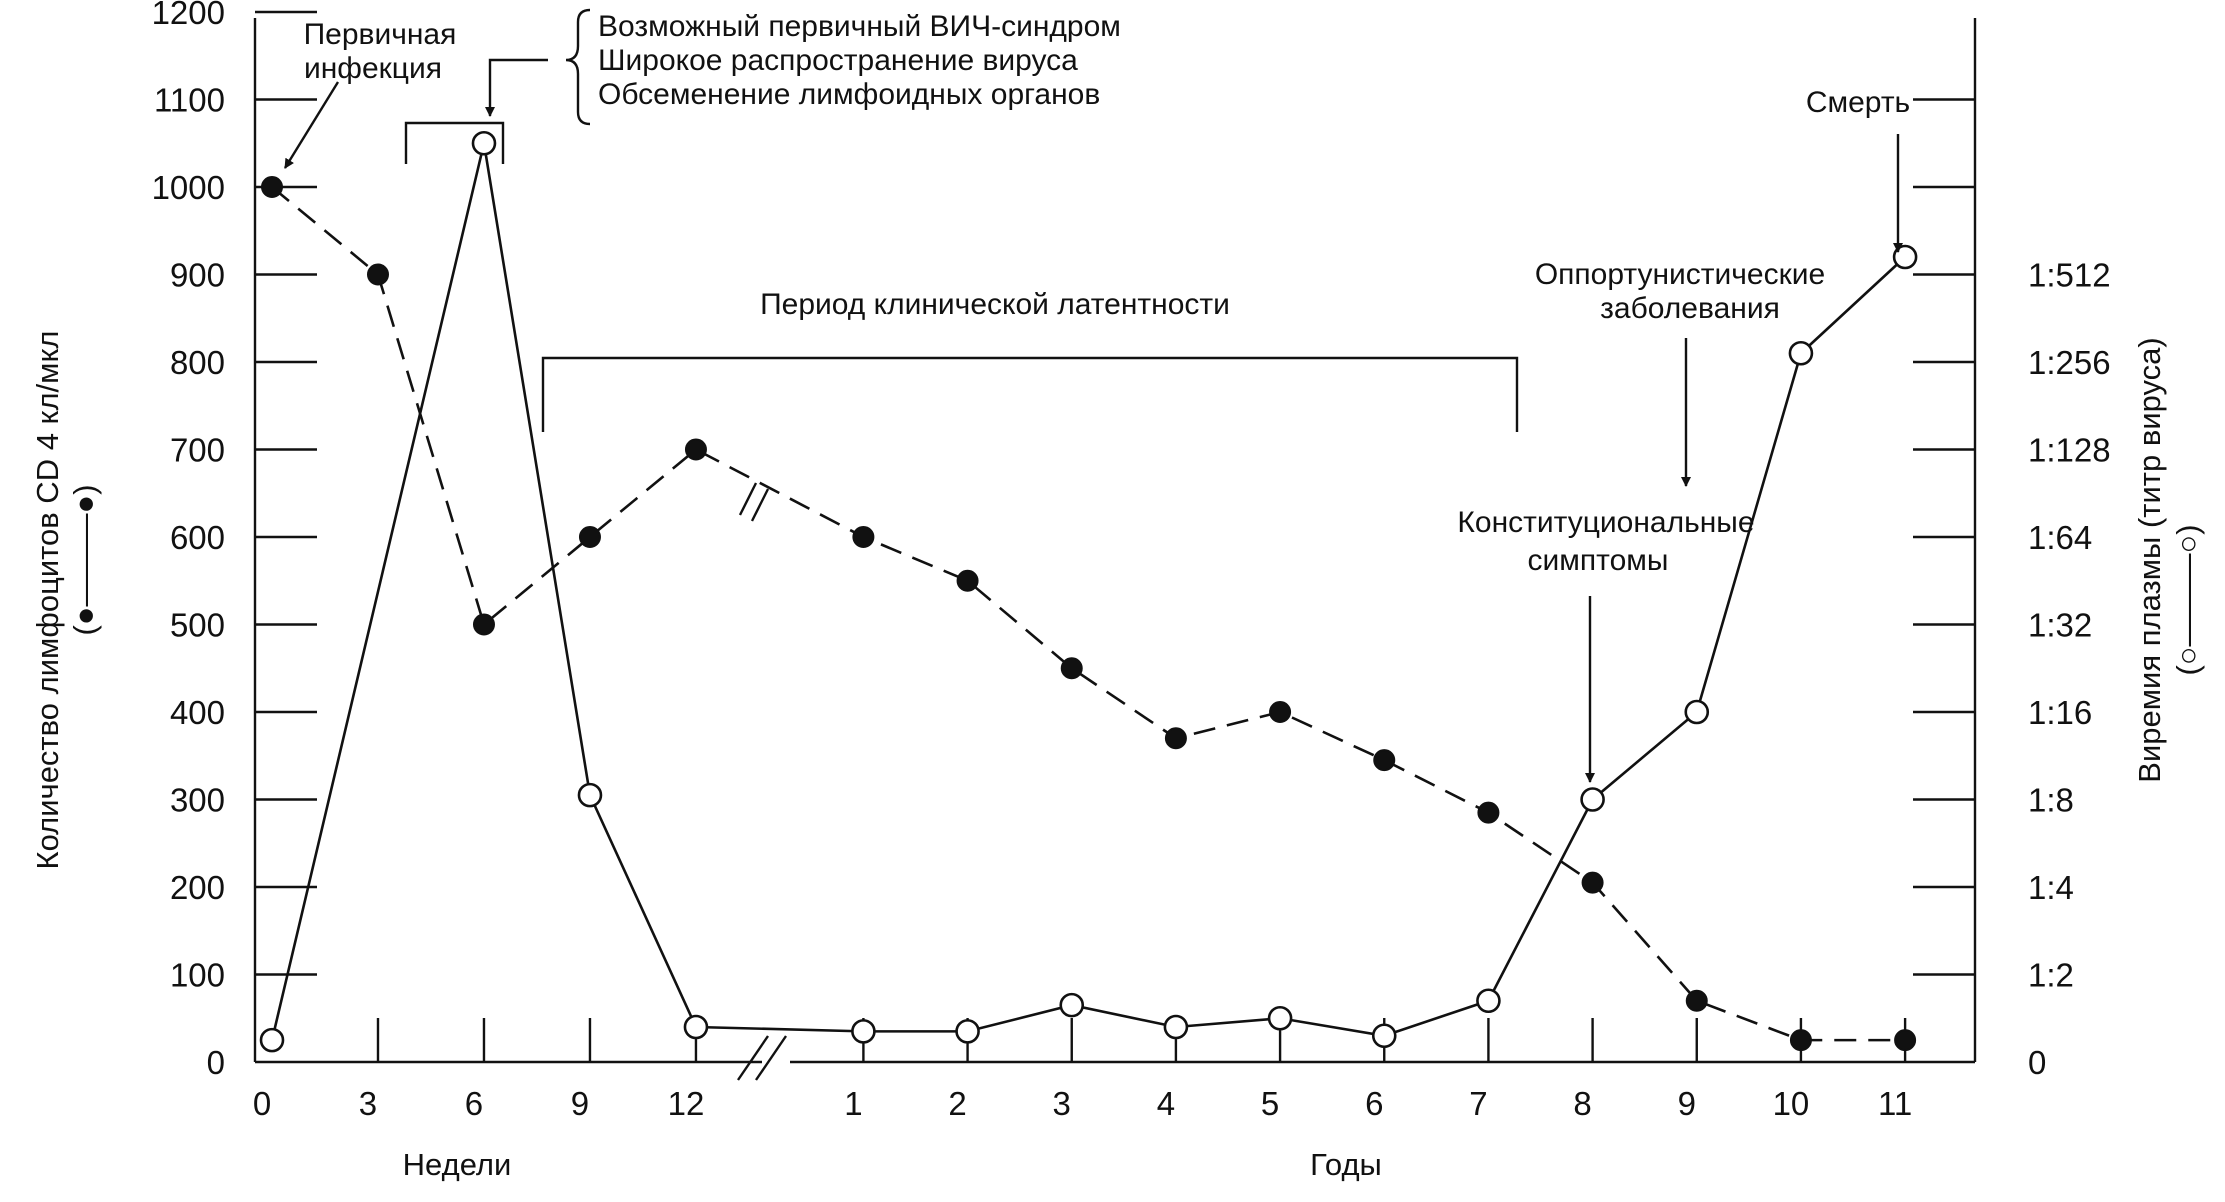  What do you see at coordinates (2051, 887) in the screenshot?
I see `right-tick-label-2: 1:4` at bounding box center [2051, 887].